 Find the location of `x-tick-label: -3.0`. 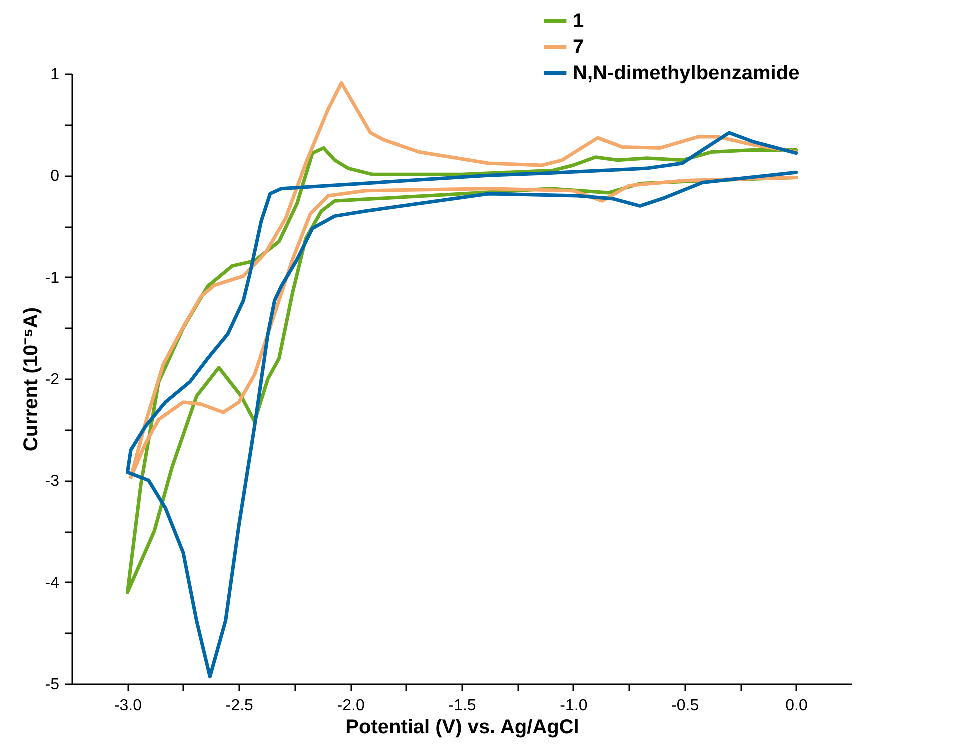

x-tick-label: -3.0 is located at coordinates (128, 706).